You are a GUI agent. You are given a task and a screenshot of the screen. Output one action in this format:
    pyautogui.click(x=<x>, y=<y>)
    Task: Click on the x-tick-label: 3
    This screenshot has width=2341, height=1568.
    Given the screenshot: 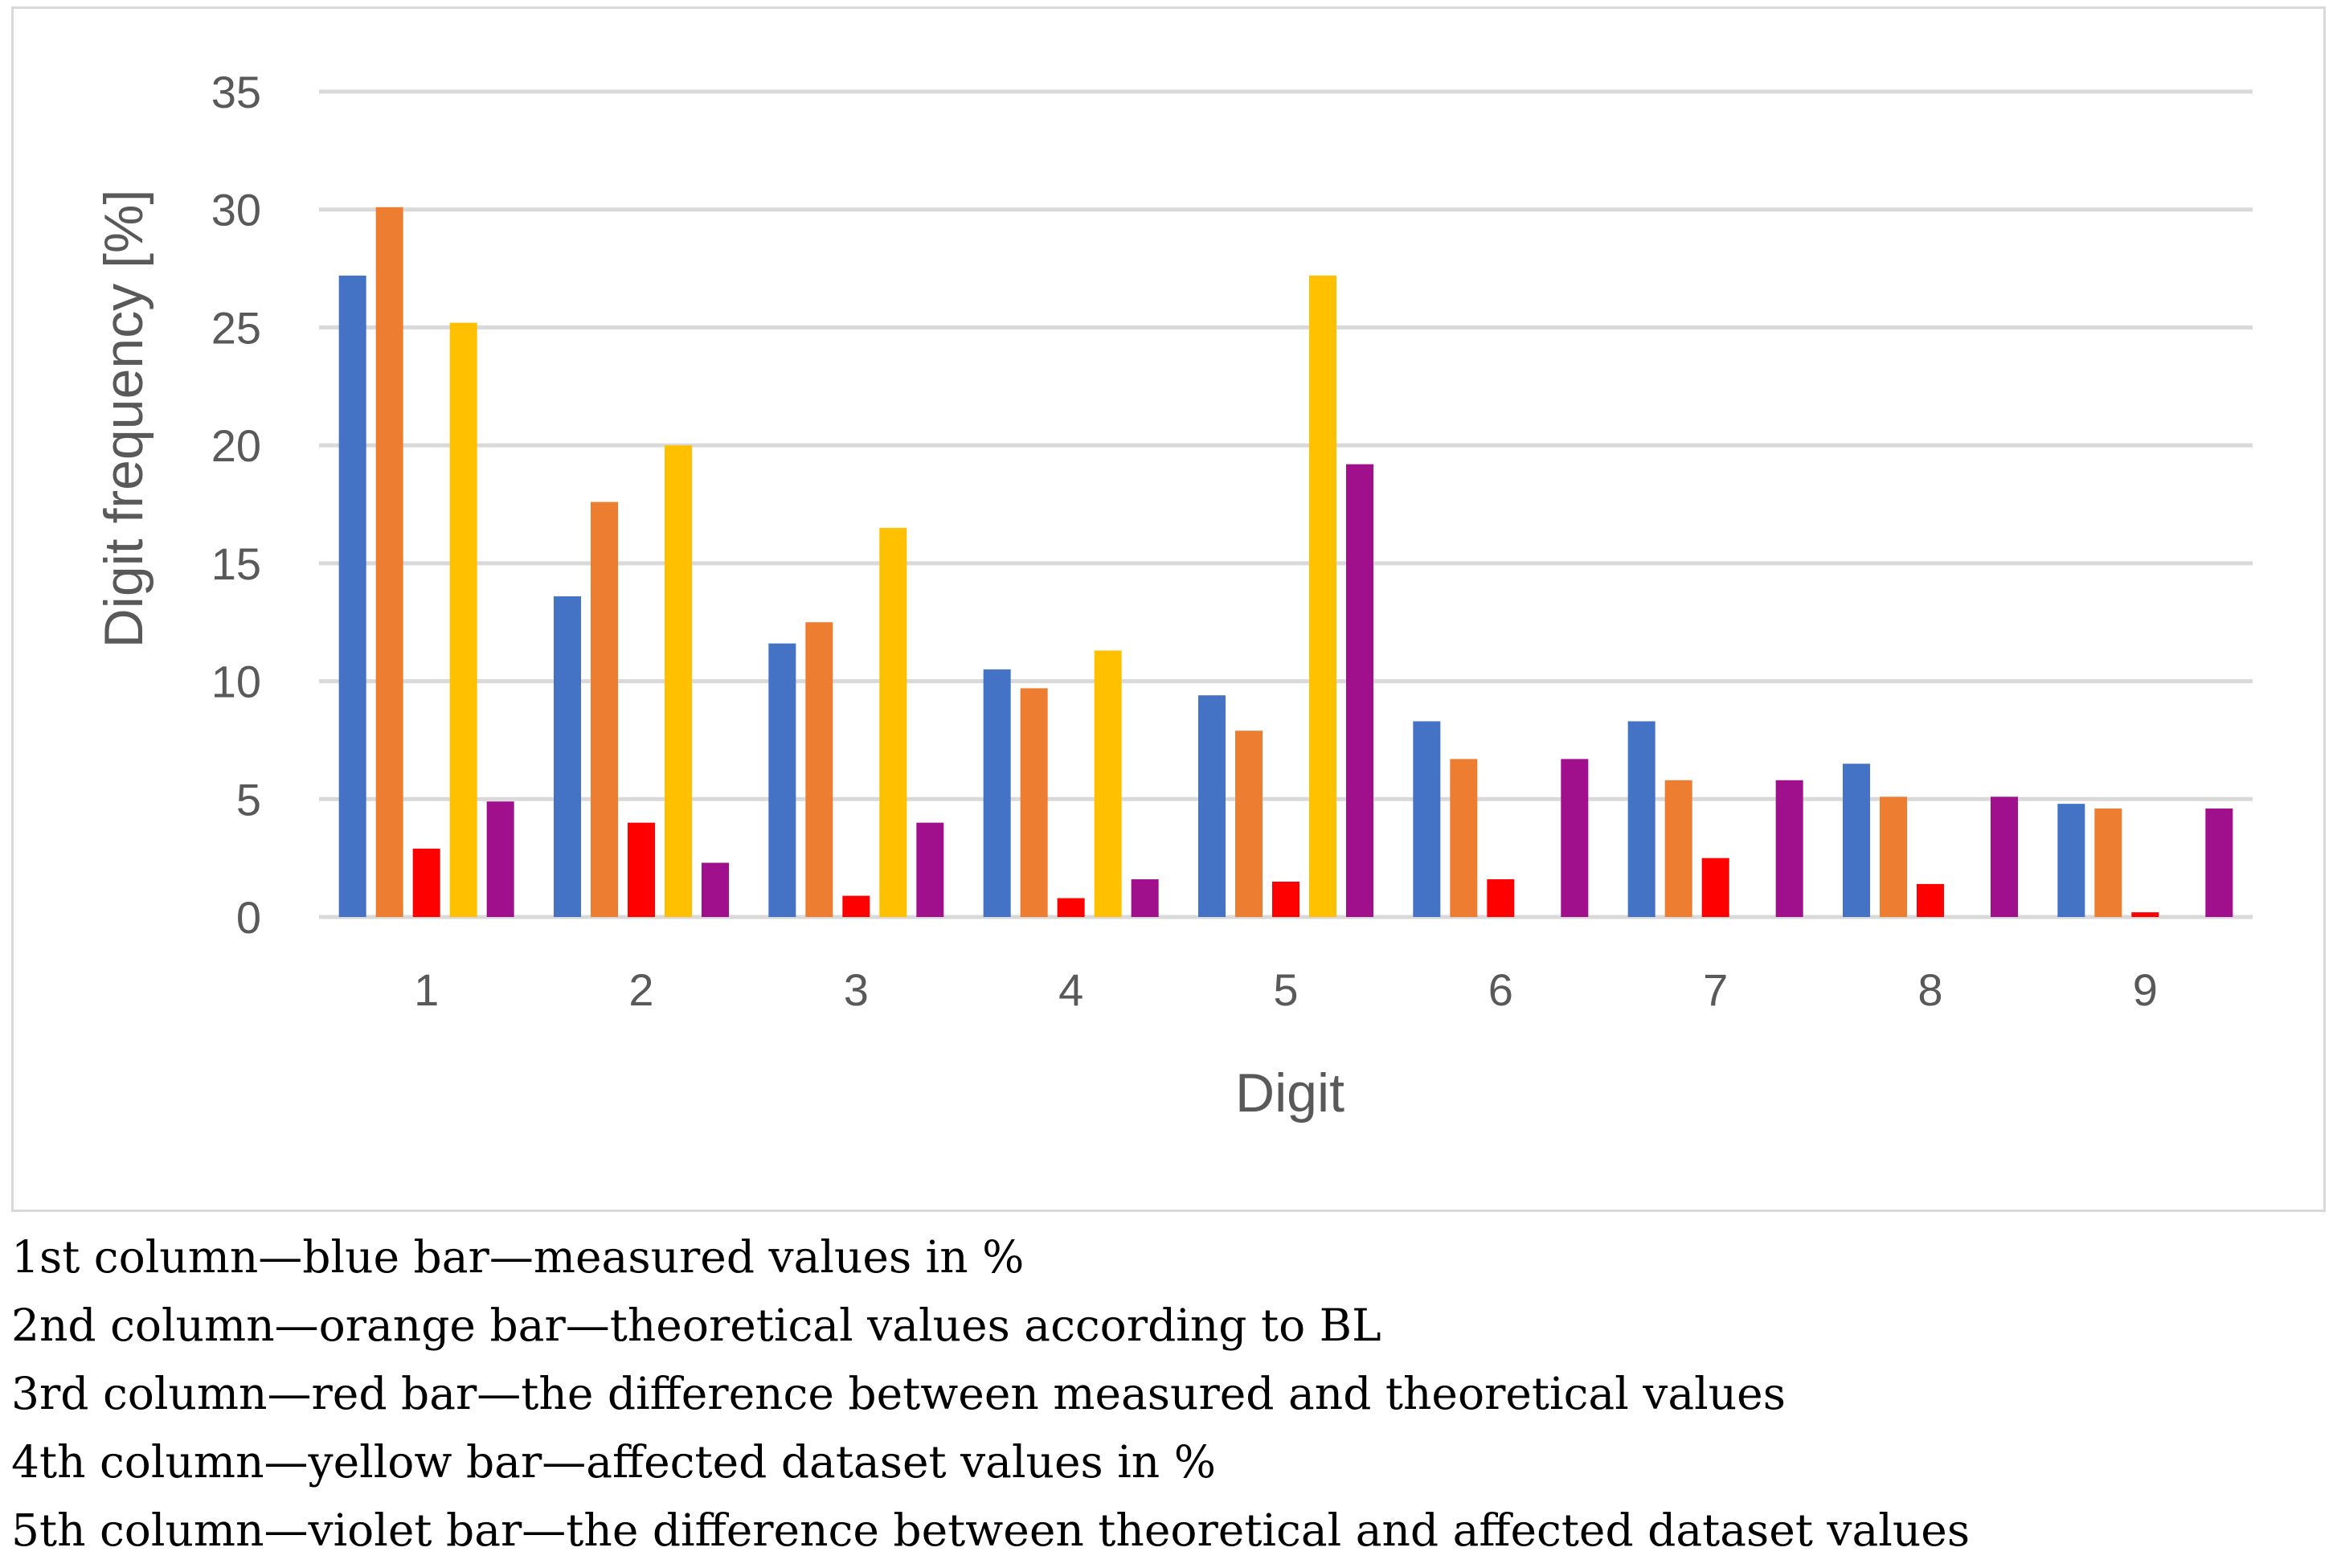 What is the action you would take?
    pyautogui.click(x=856, y=989)
    